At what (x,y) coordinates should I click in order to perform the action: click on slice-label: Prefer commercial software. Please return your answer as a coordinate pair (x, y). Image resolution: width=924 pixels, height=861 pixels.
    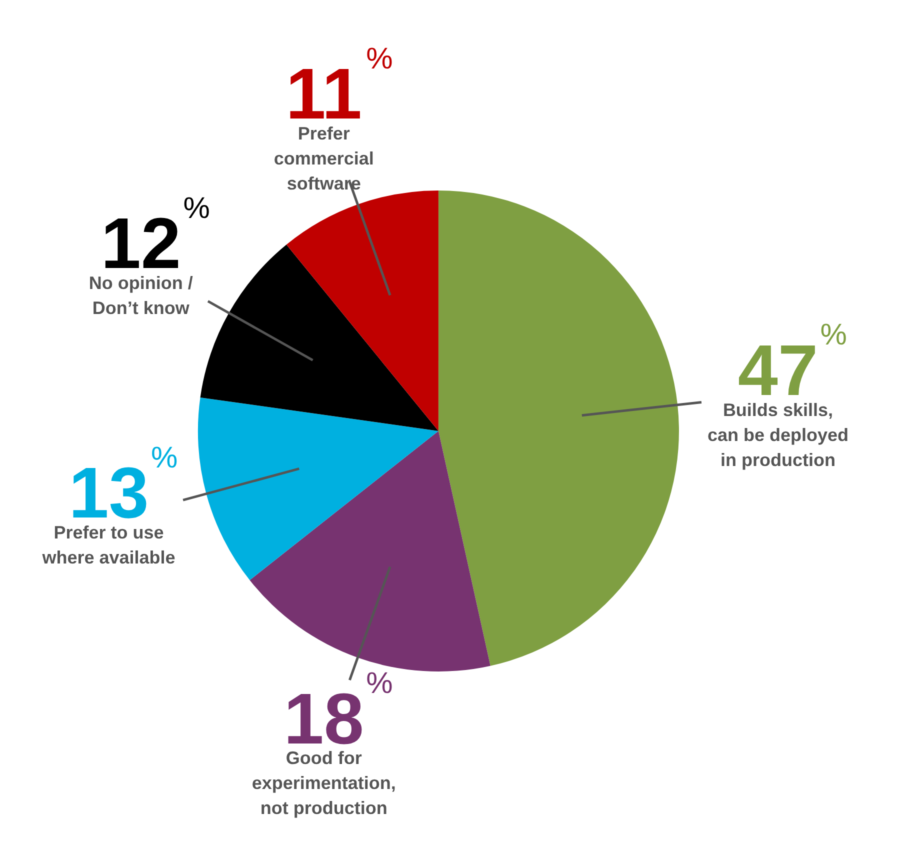
    Looking at the image, I should click on (324, 158).